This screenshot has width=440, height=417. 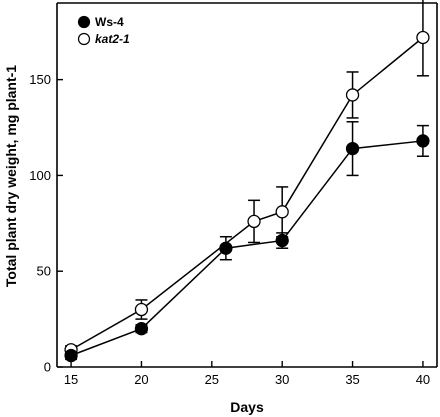 I want to click on x-axis-label: Days, so click(x=247, y=407).